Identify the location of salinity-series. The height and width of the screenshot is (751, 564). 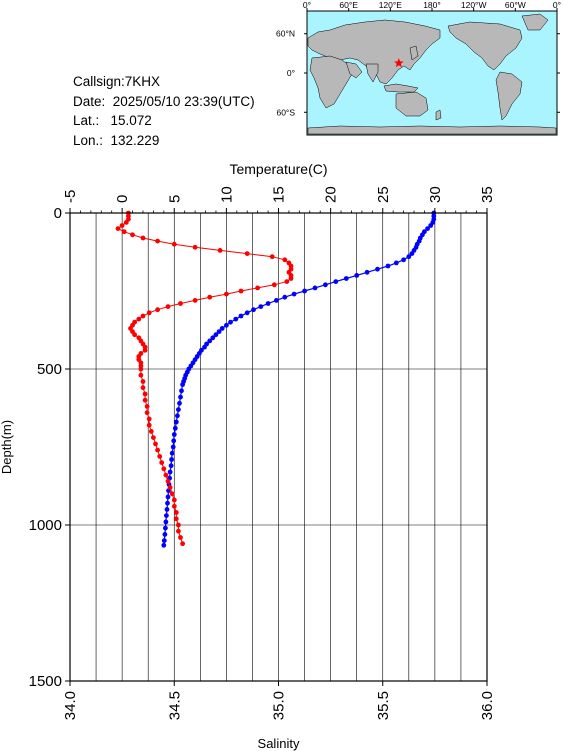
(204, 378).